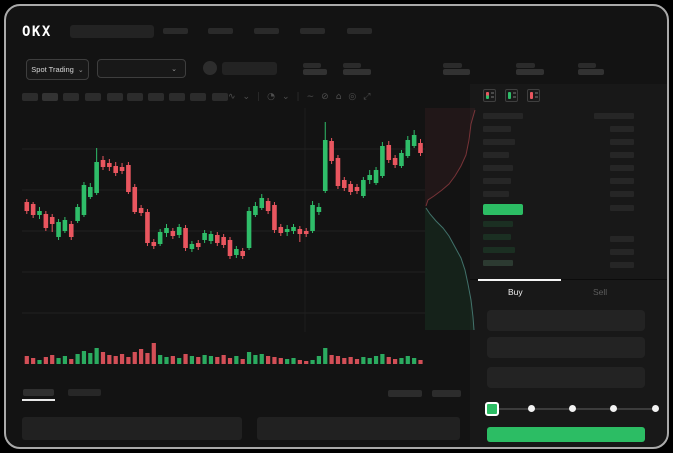 The width and height of the screenshot is (673, 453). Describe the element at coordinates (338, 97) in the screenshot. I see `home-tool-icon: ⌂` at that location.